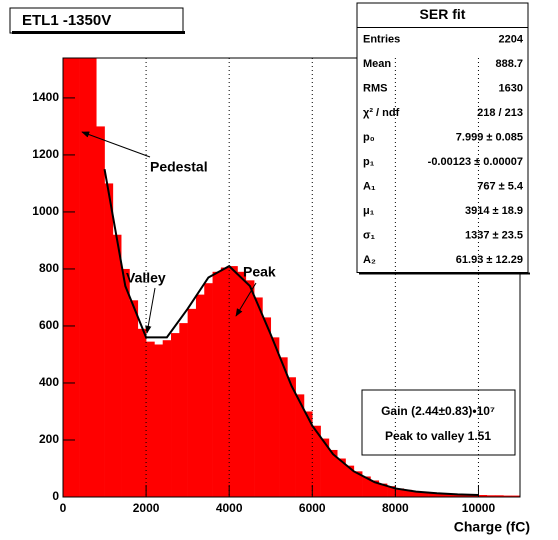  What do you see at coordinates (45, 154) in the screenshot?
I see `y-tick-label: 1200` at bounding box center [45, 154].